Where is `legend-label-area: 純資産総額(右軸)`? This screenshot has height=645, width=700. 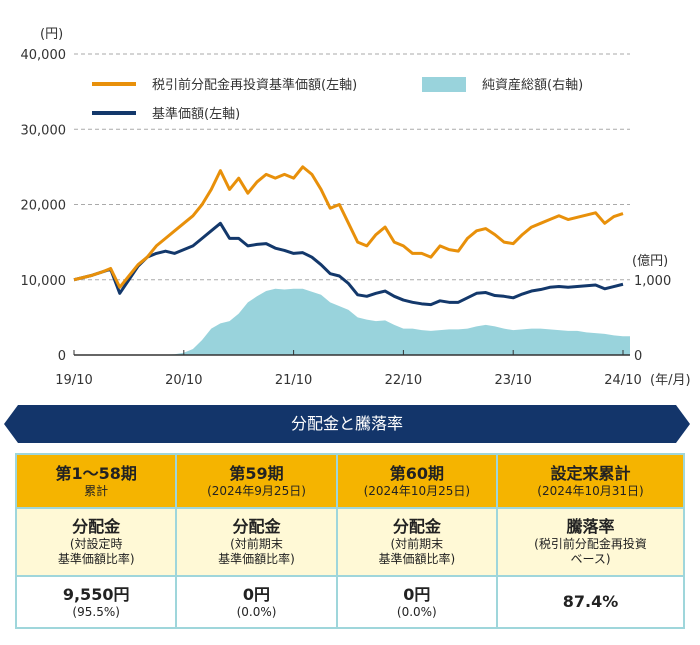
legend-label-area: 純資産総額(右軸) is located at coordinates (532, 85).